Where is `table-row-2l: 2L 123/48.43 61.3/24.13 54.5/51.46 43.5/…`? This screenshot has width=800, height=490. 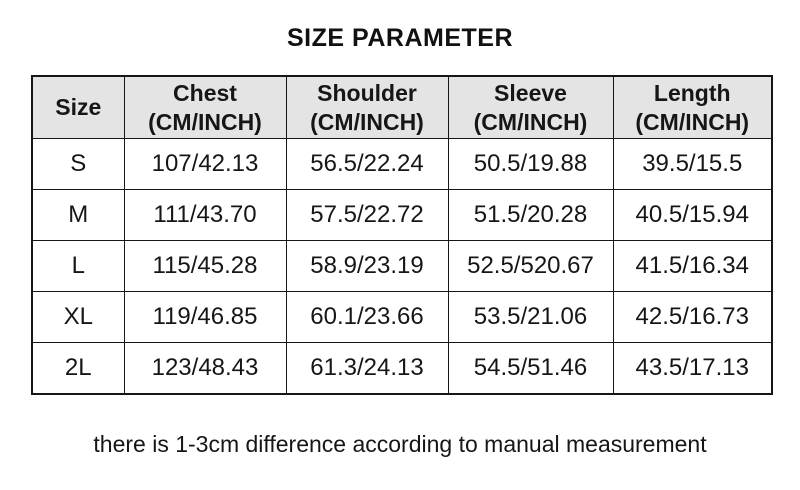
table-row-2l: 2L 123/48.43 61.3/24.13 54.5/51.46 43.5/… is located at coordinates (402, 368).